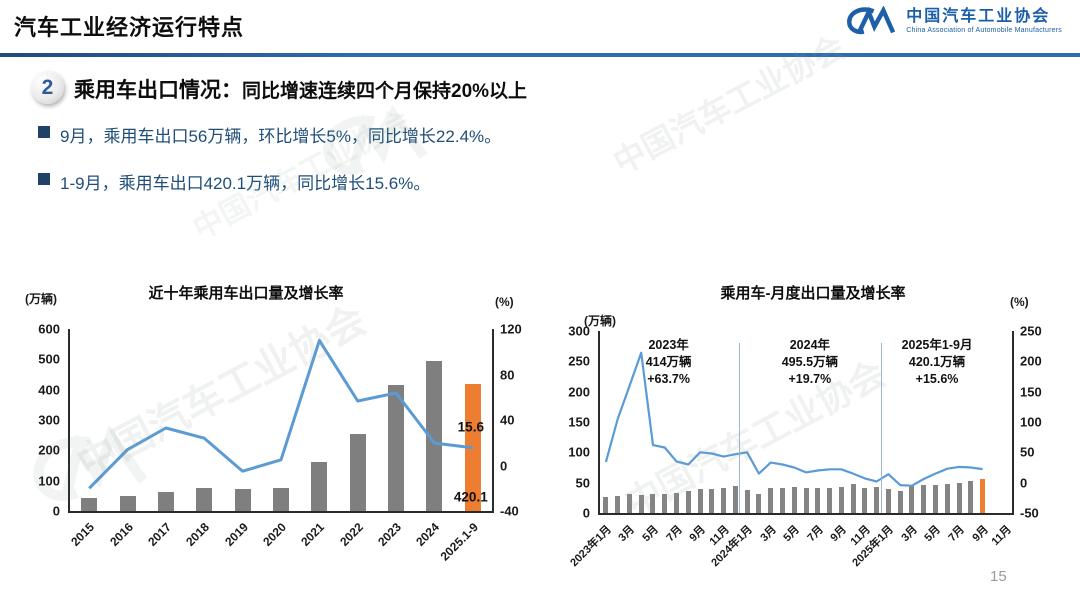 The image size is (1080, 607). Describe the element at coordinates (351, 534) in the screenshot. I see `x-axis-label: 2022` at that location.